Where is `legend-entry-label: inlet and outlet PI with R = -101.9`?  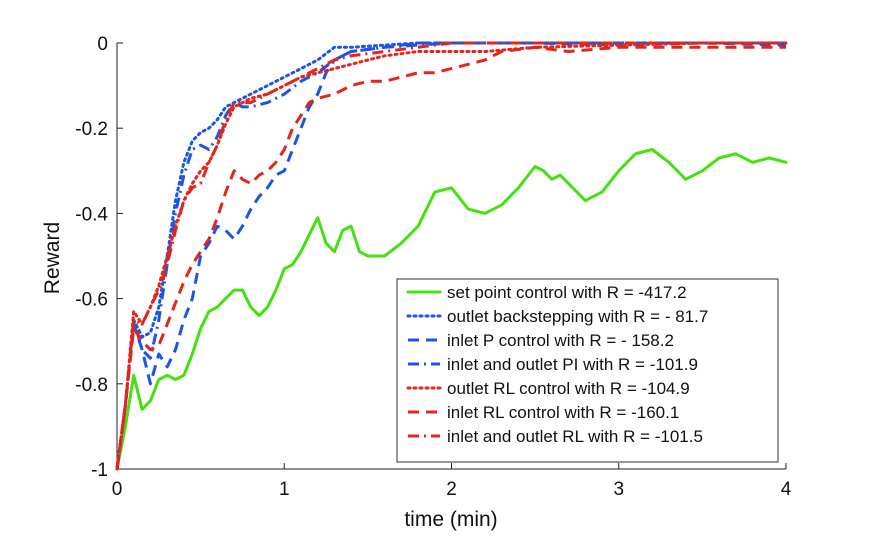 legend-entry-label: inlet and outlet PI with R = -101.9 is located at coordinates (572, 364).